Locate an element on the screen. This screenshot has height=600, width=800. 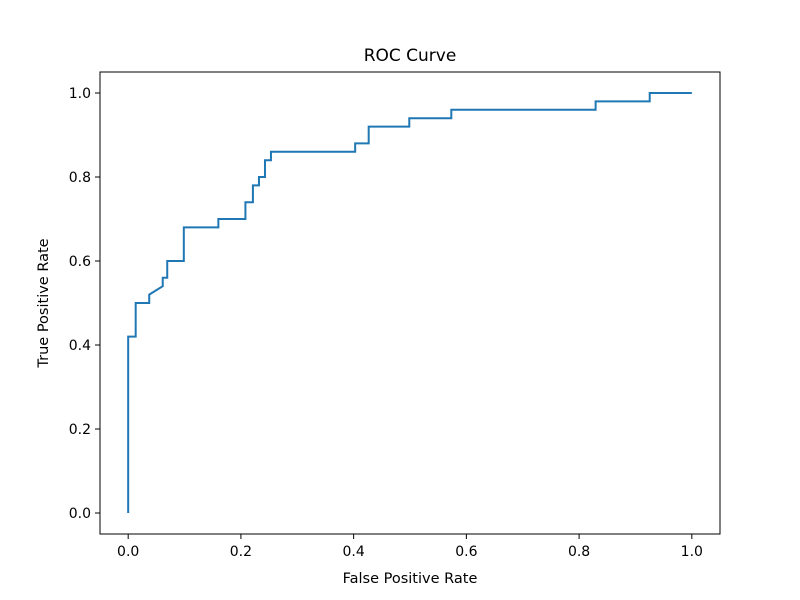
x-tick-label: 0.6 is located at coordinates (466, 552).